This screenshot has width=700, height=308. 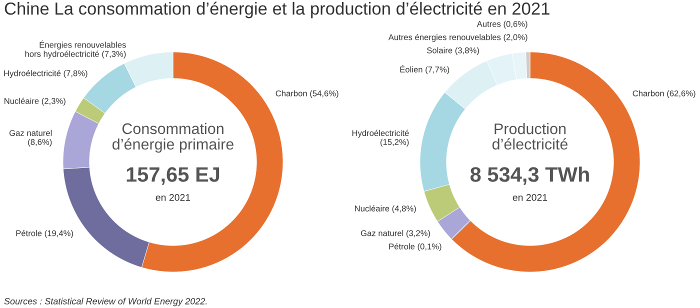 I want to click on slice-label: Charbon (62,6%), so click(x=664, y=94).